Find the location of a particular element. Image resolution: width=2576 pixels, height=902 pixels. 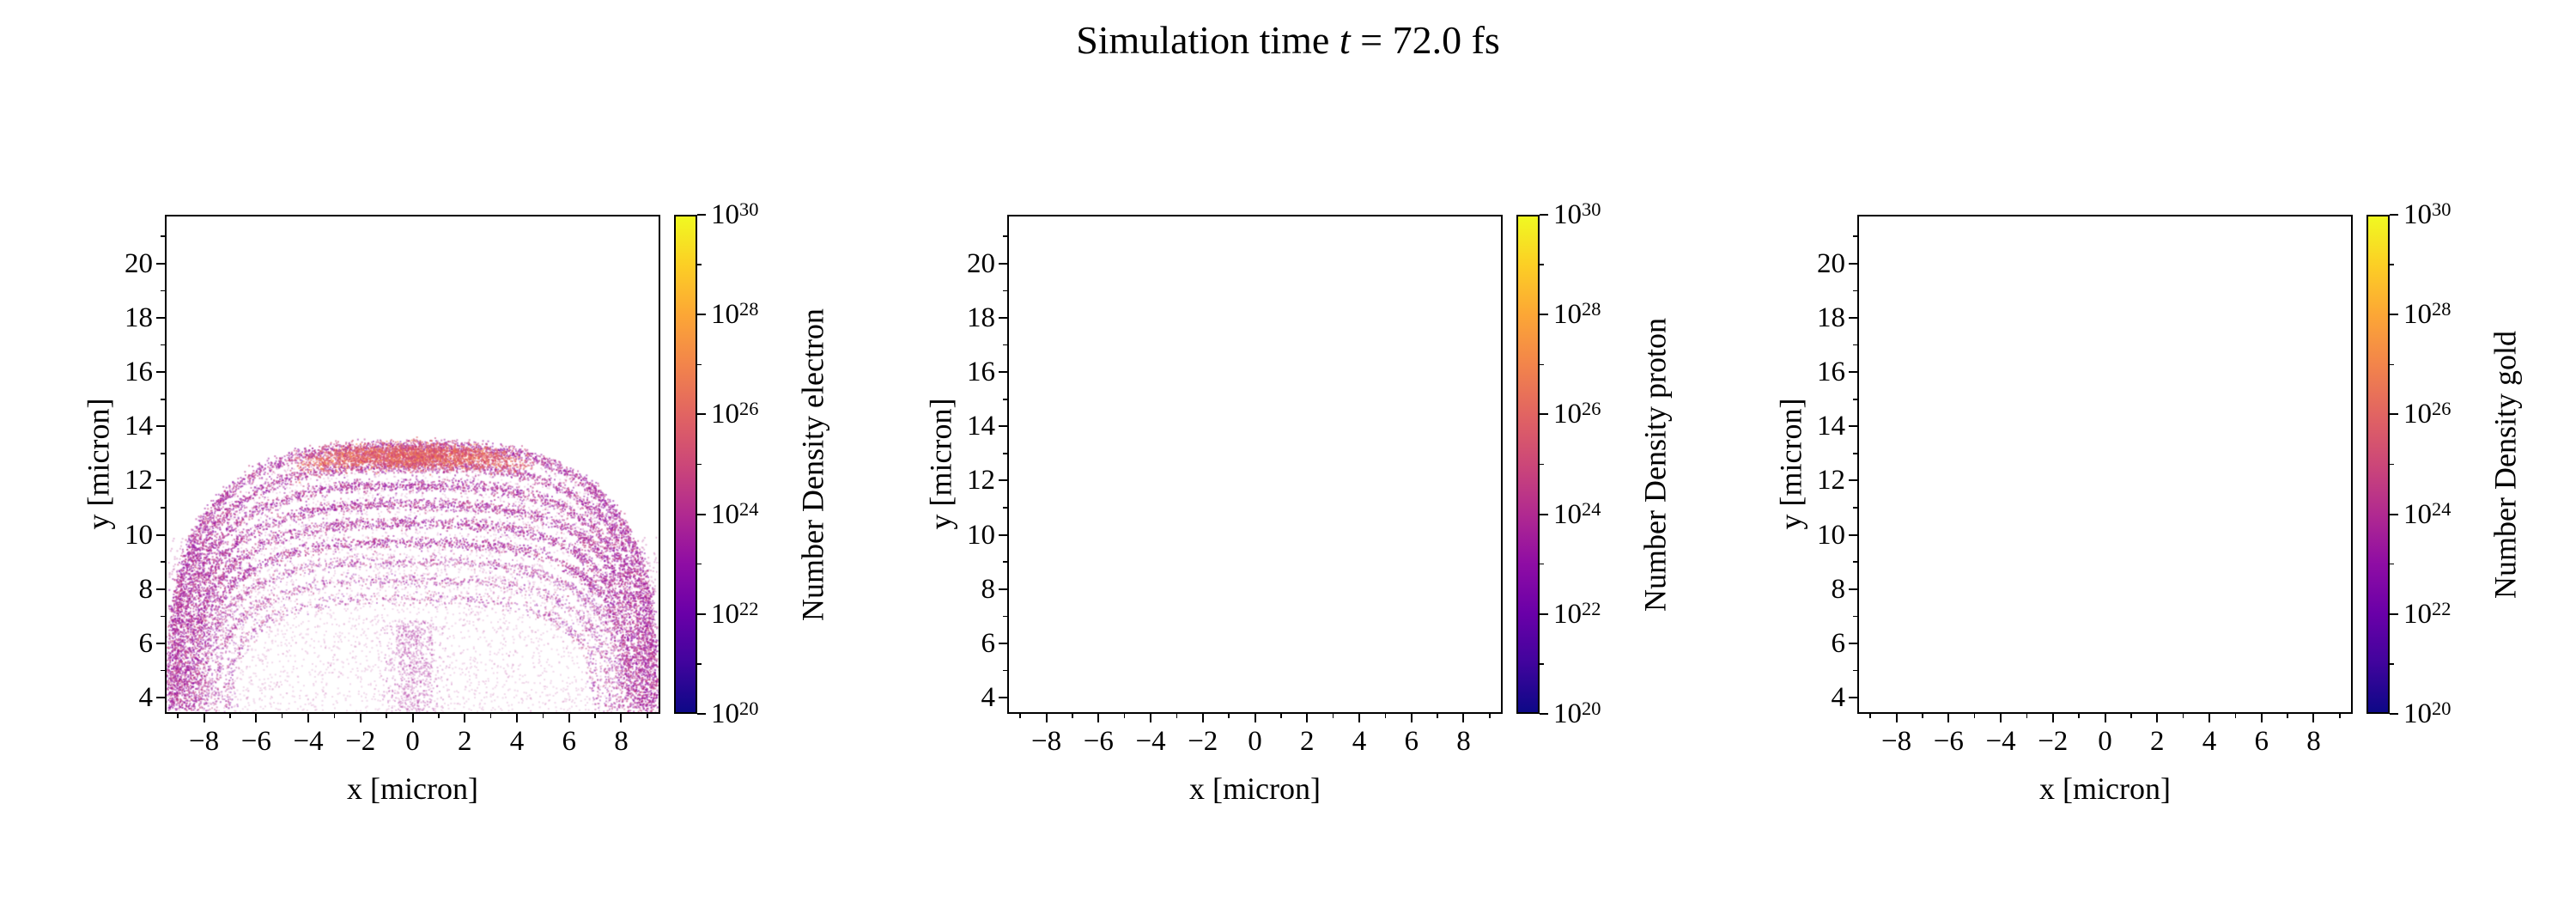

title-prefix: Simulation time is located at coordinates (1208, 40).